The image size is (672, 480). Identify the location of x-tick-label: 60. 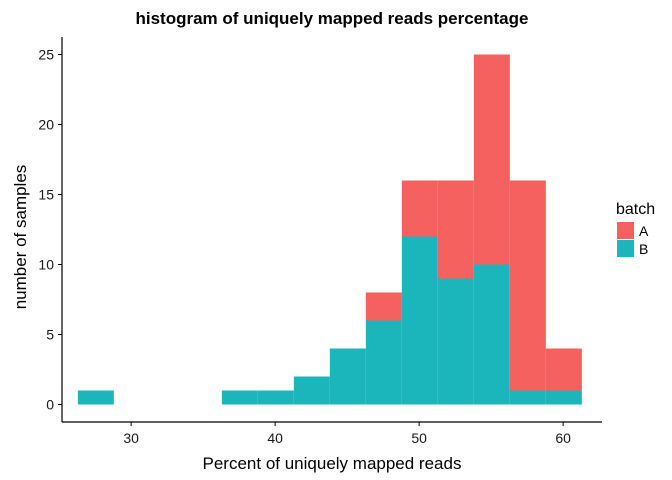
(563, 438).